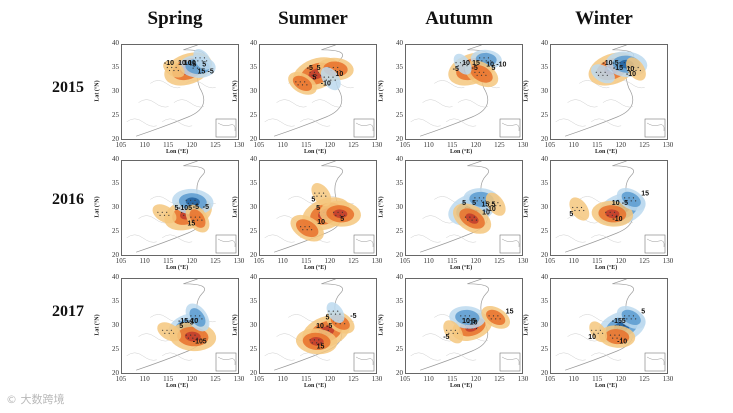 This screenshot has height=413, width=733. What do you see at coordinates (617, 321) in the screenshot?
I see `contour-label: -15` at bounding box center [617, 321].